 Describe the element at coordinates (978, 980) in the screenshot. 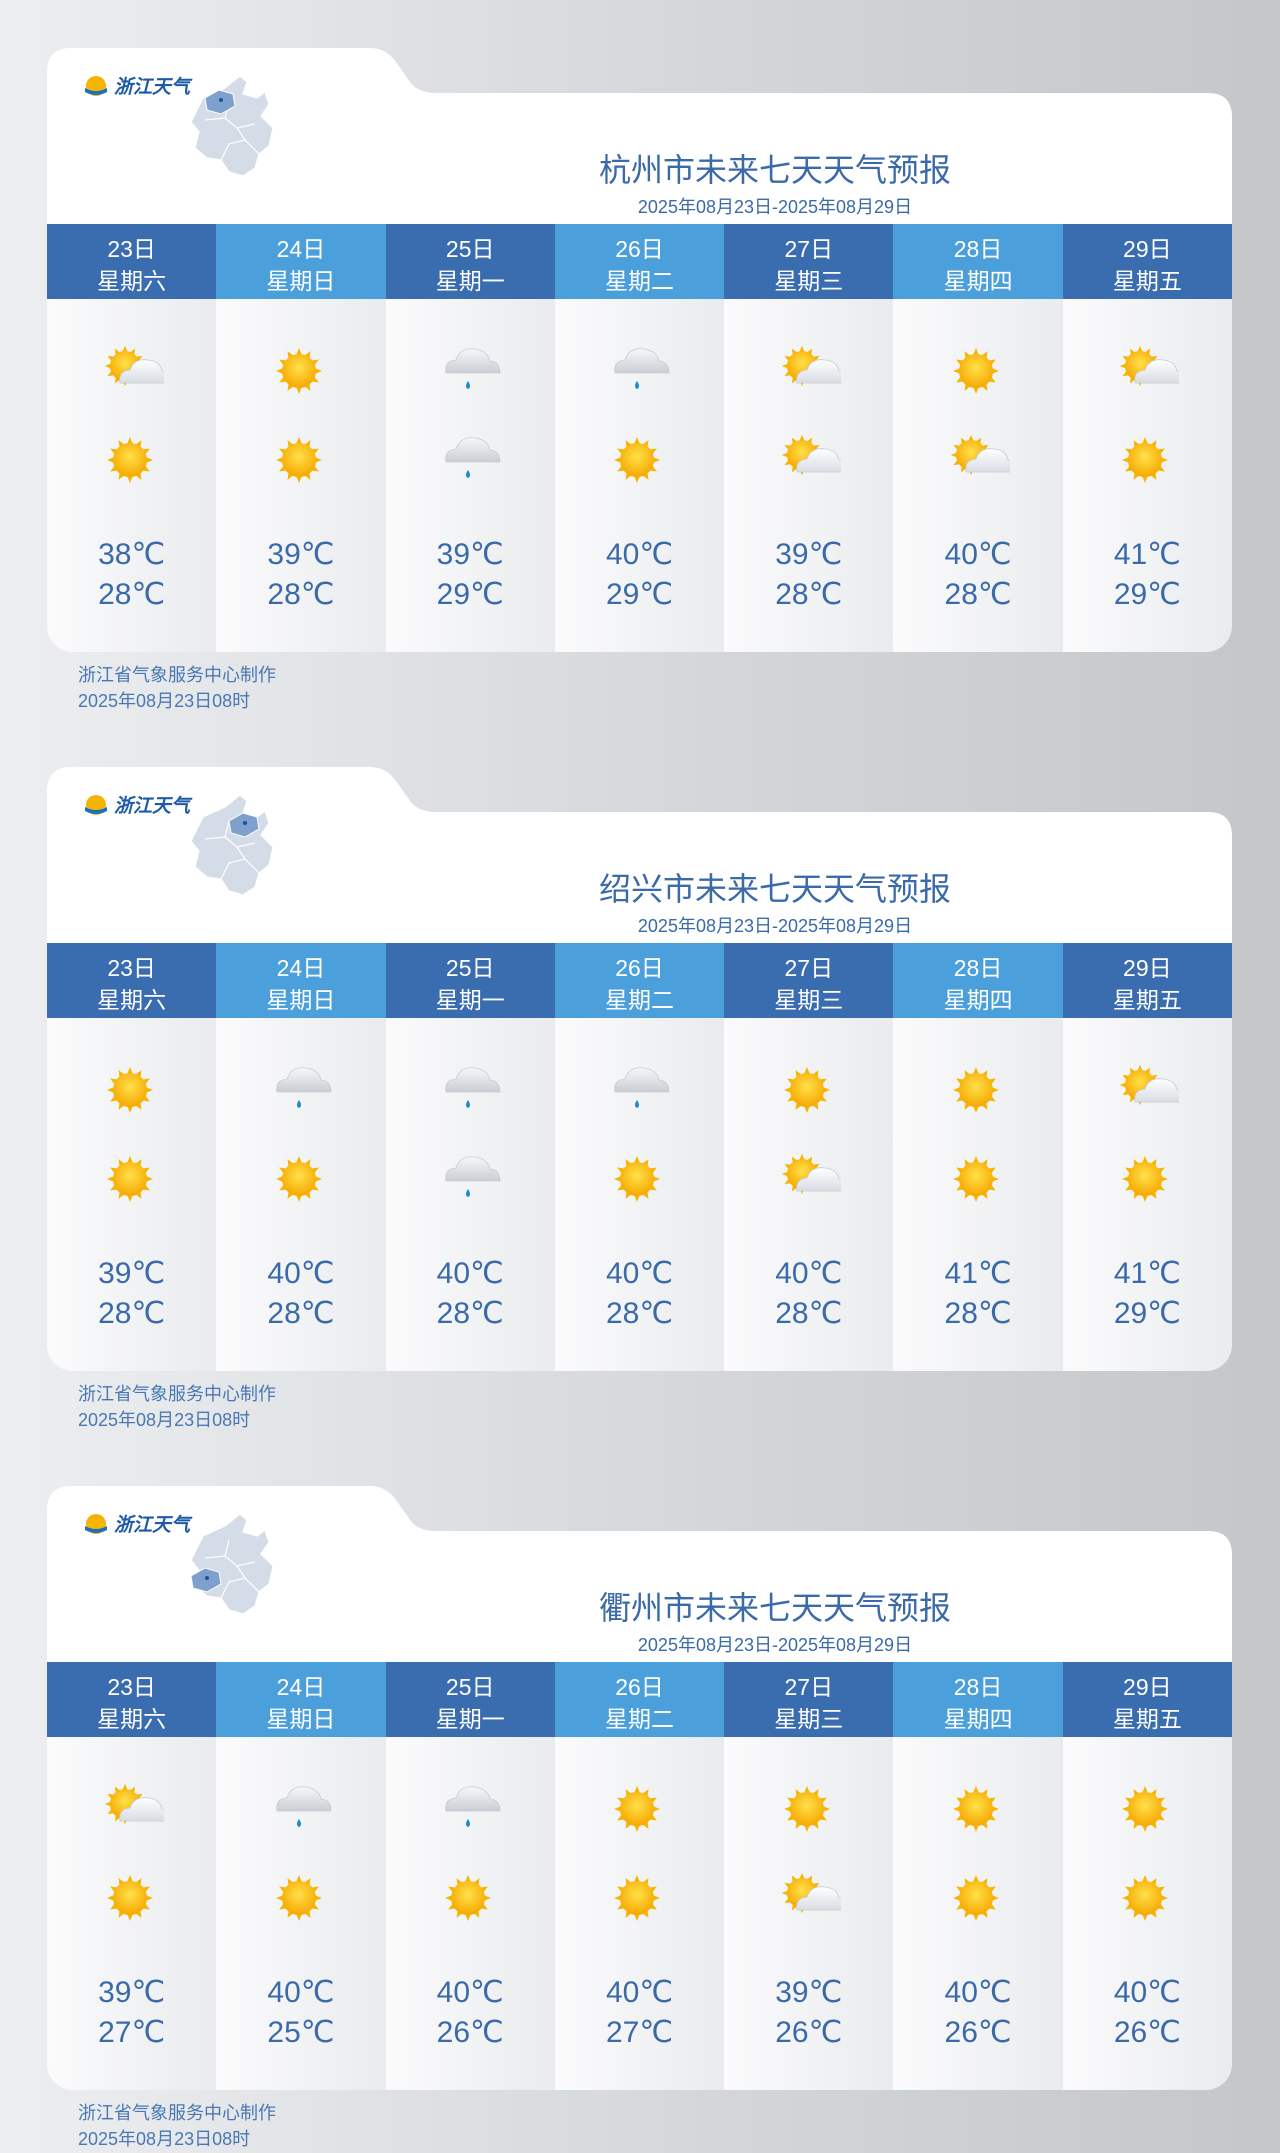

I see `day-header: 28日 星期四` at that location.